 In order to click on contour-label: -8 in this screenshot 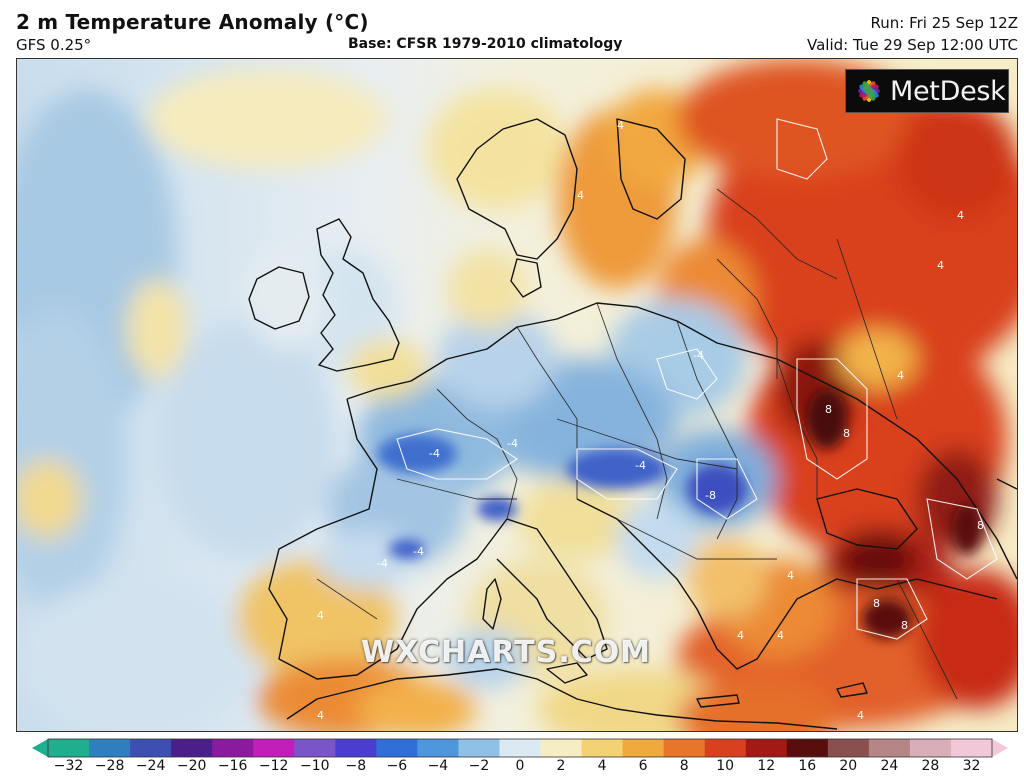, I will do `click(710, 495)`.